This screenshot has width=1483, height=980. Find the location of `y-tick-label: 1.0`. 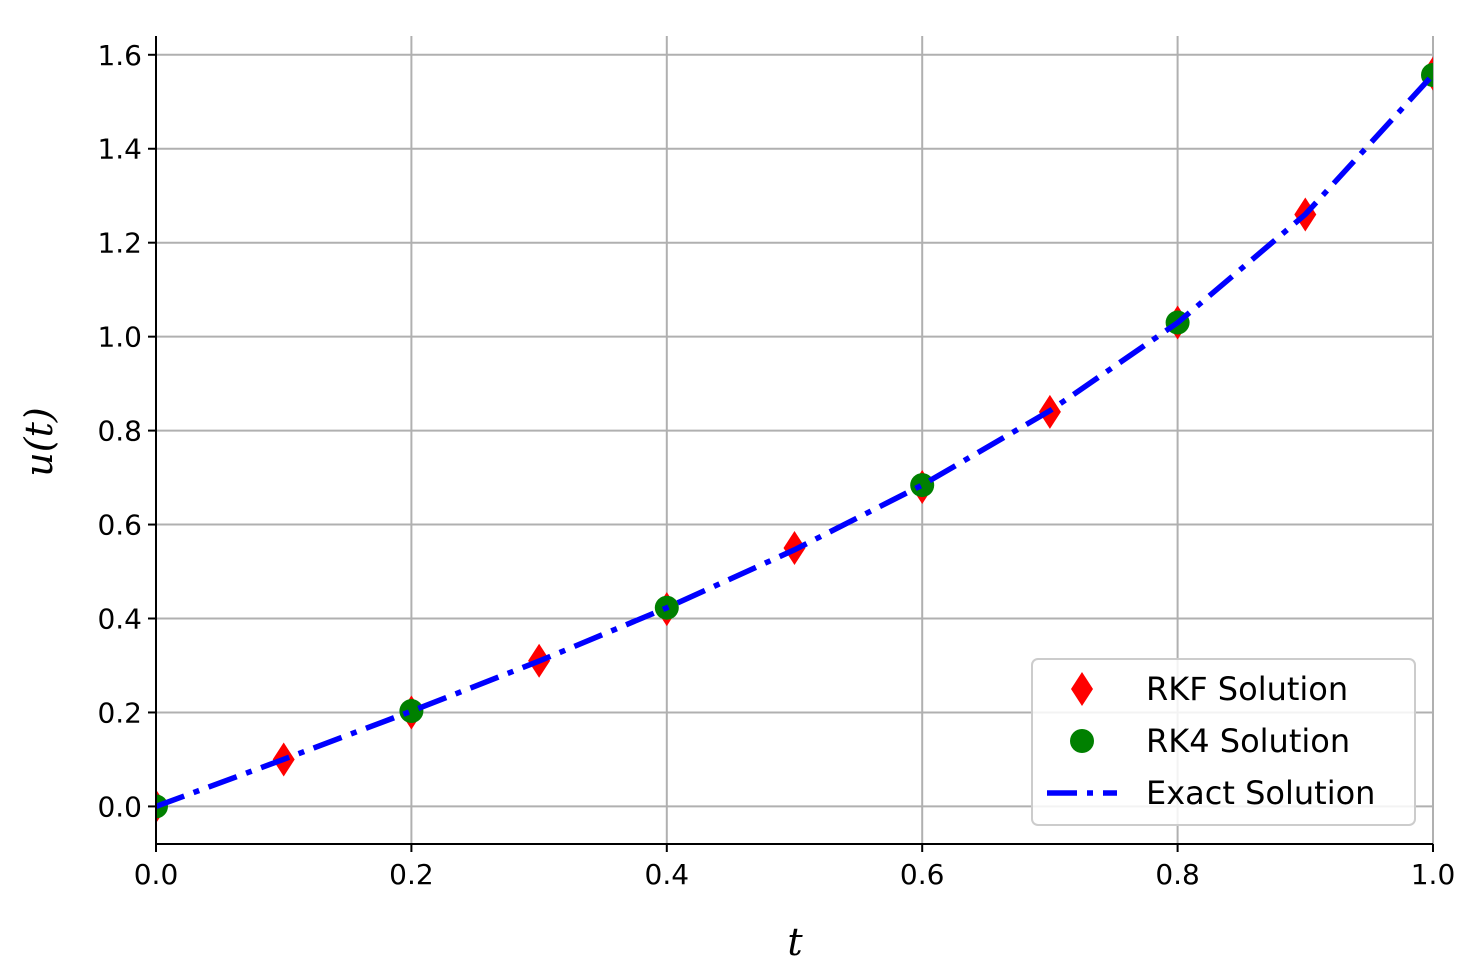

y-tick-label: 1.0 is located at coordinates (119, 337).